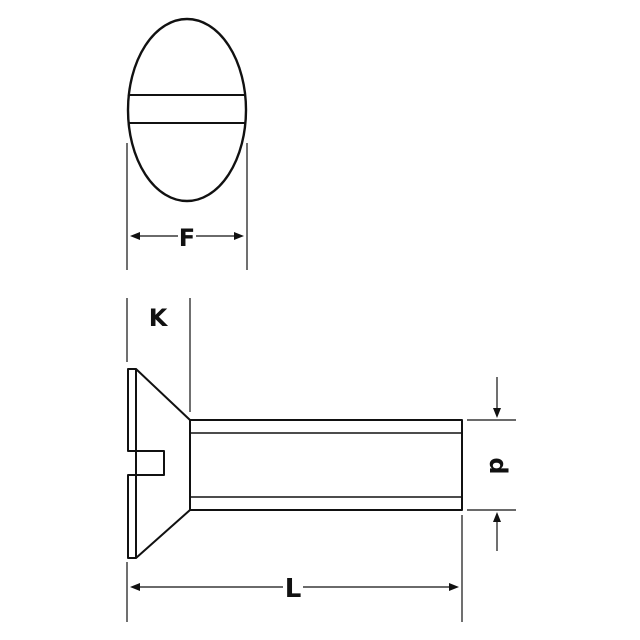  What do you see at coordinates (294, 568) in the screenshot?
I see `dimension-l` at bounding box center [294, 568].